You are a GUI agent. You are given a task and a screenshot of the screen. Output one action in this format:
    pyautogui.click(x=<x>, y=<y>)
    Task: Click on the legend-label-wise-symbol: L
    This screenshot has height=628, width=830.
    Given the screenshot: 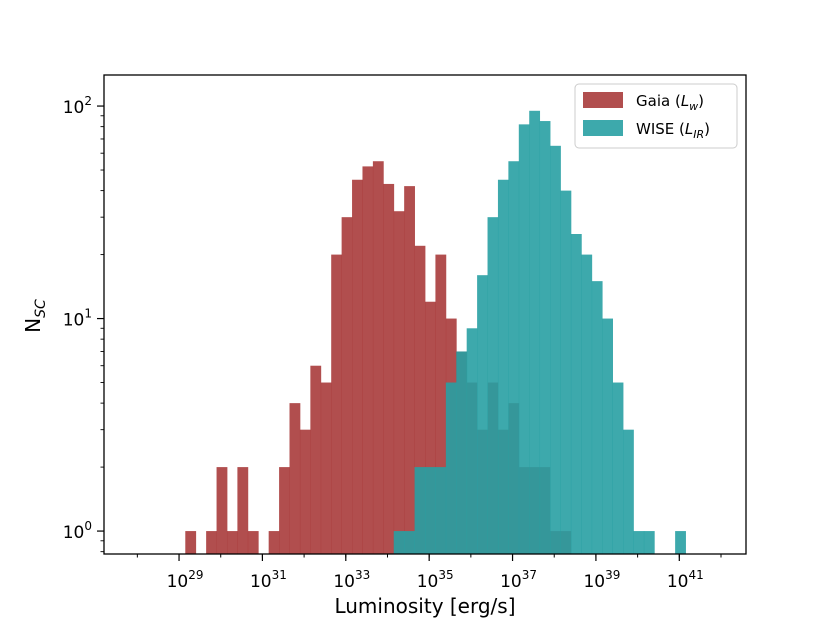 What is the action you would take?
    pyautogui.click(x=689, y=129)
    